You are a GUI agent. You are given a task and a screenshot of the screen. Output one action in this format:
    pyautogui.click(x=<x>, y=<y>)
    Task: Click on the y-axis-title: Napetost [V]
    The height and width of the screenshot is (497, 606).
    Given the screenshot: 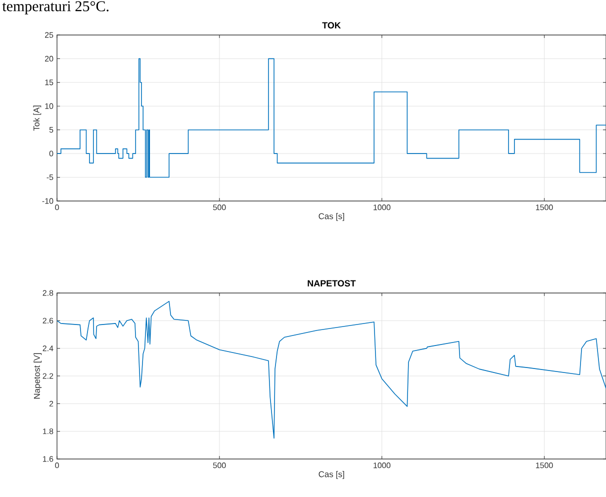 What is the action you would take?
    pyautogui.click(x=38, y=376)
    